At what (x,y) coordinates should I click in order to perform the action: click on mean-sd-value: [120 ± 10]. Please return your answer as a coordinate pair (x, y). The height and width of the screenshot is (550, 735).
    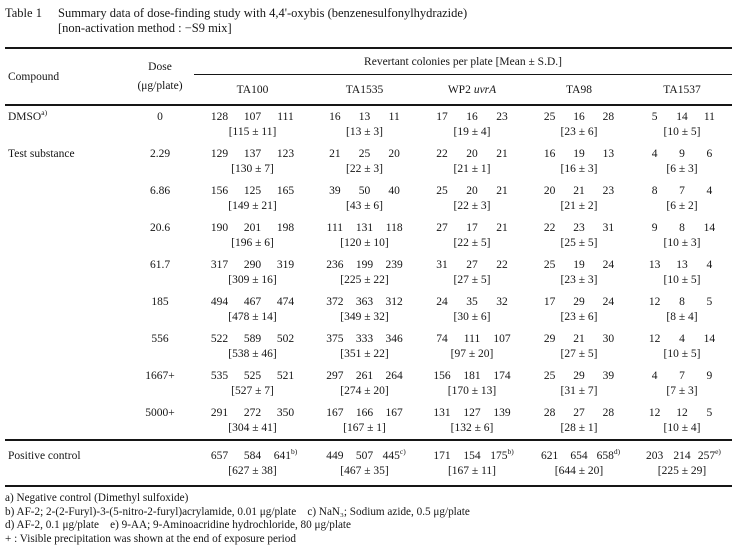
    Looking at the image, I should click on (364, 243).